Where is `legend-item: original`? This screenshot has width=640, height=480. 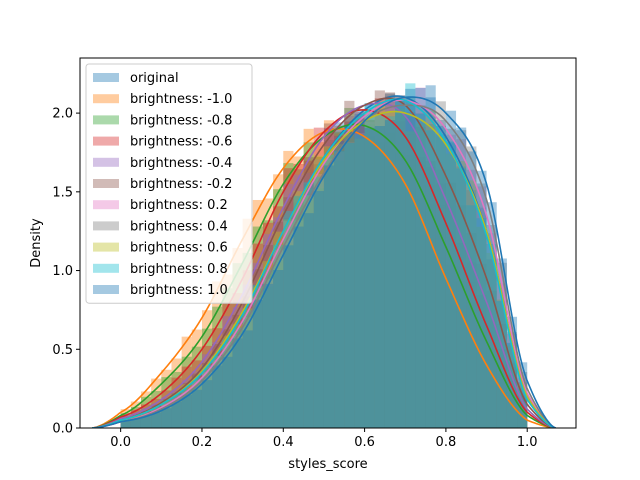 legend-item: original is located at coordinates (136, 78).